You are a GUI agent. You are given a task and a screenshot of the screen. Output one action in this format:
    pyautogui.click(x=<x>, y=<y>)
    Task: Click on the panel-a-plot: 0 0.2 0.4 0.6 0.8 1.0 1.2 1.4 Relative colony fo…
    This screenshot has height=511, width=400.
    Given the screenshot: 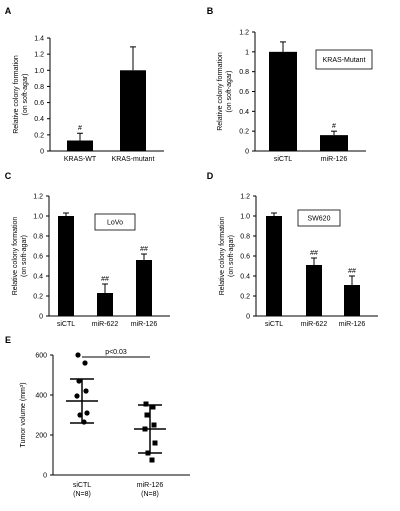 What is the action you would take?
    pyautogui.click(x=88, y=99)
    